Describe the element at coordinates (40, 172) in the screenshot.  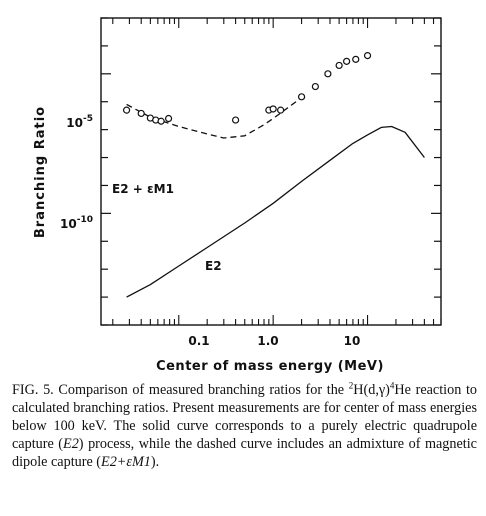
I see `y-axis-label: Branching Ratio` at that location.